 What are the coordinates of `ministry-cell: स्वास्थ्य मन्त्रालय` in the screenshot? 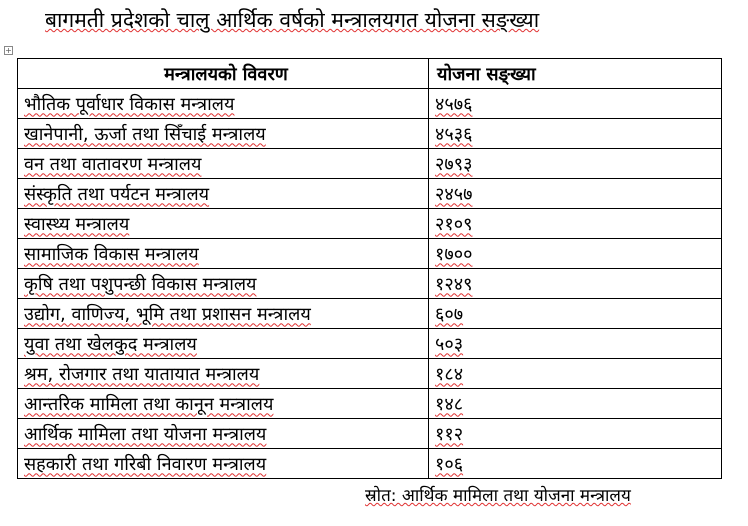 It's located at (223, 223).